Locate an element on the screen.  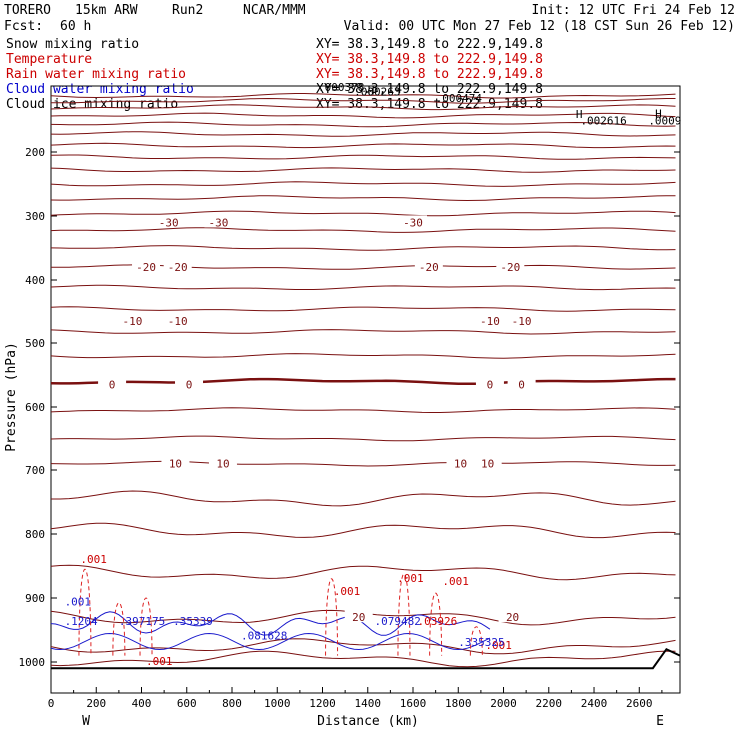
y-axis-title: Pressure (hPa) is located at coordinates (11, 397).